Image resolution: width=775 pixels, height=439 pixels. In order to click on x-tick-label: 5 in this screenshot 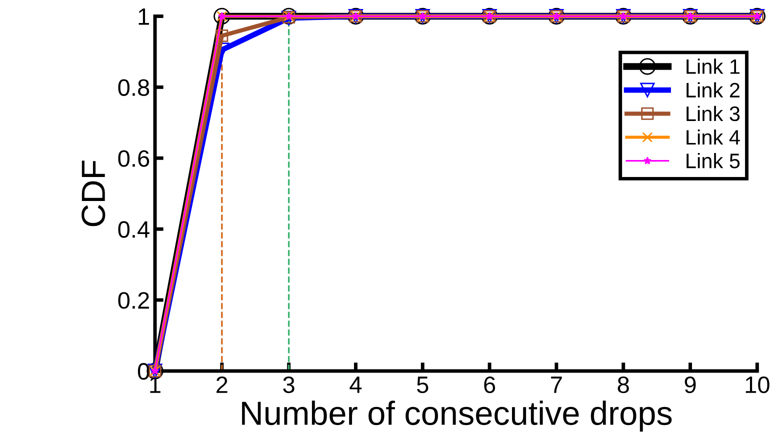, I will do `click(422, 385)`.